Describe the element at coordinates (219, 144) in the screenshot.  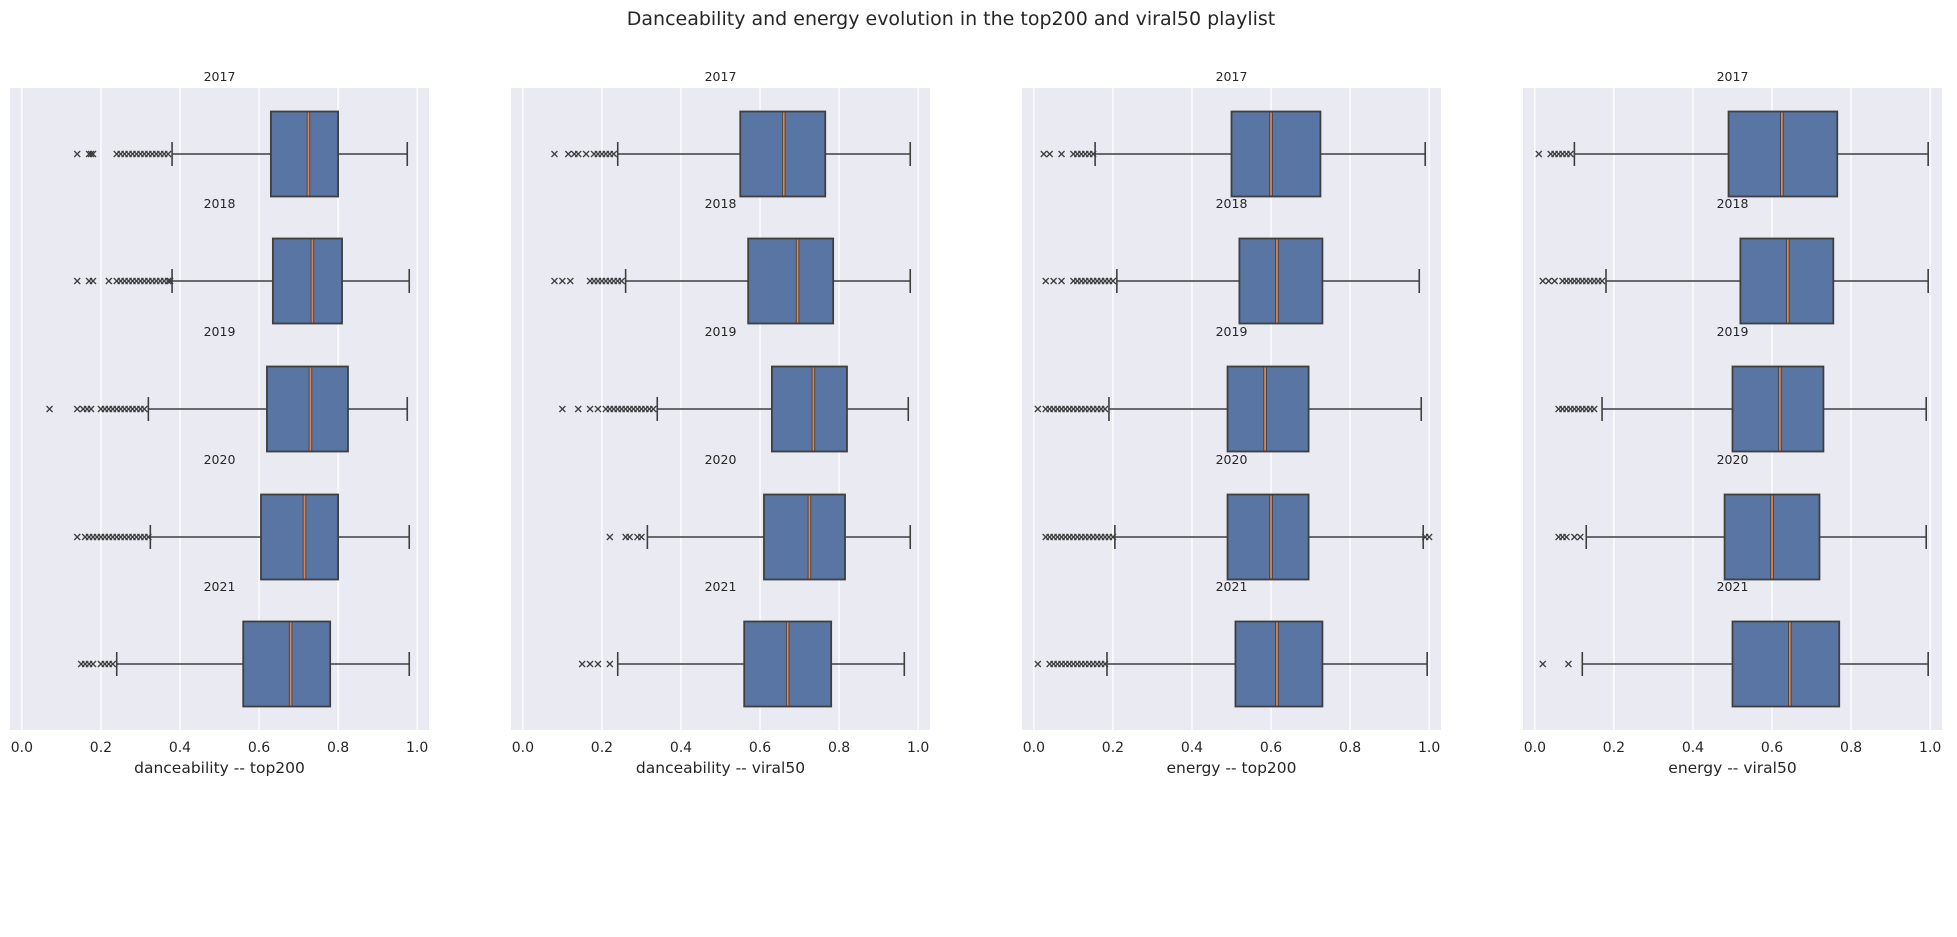
I see `panel-danceability-top200-2017: 2017` at that location.